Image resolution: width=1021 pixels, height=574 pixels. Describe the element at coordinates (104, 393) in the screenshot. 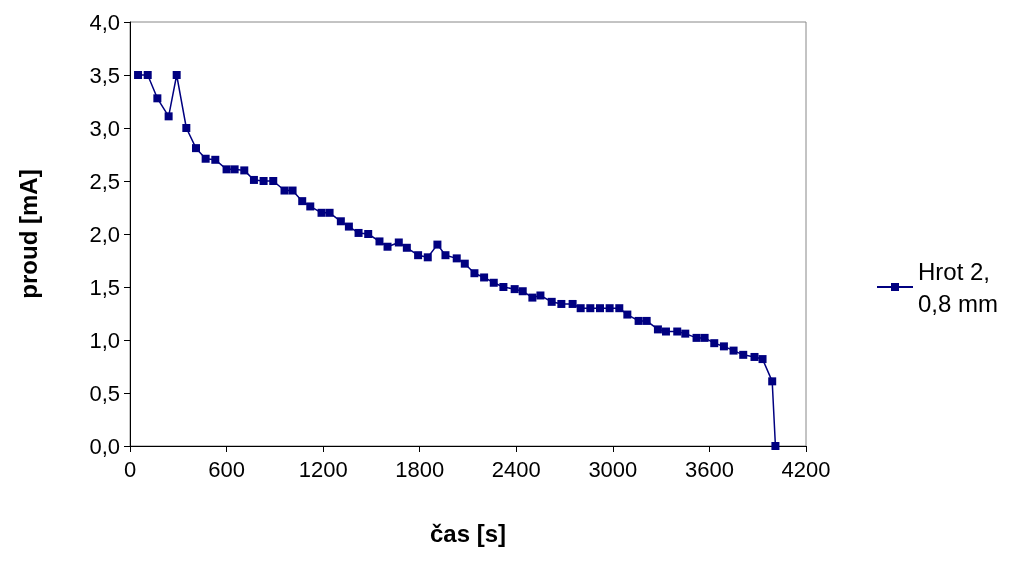

I see `y-tick-label: 0,5` at that location.